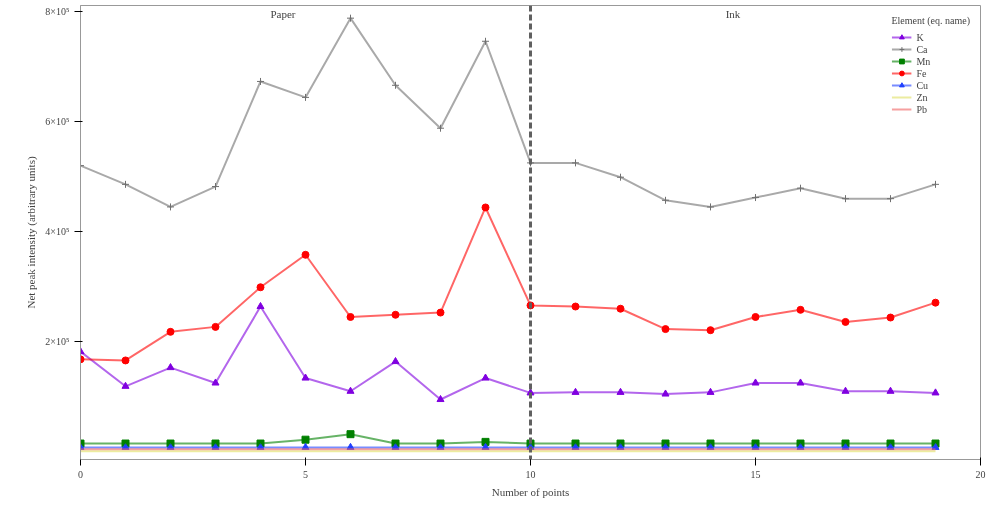 The width and height of the screenshot is (1003, 507). Describe the element at coordinates (57, 121) in the screenshot. I see `y-tick-label: 6×10⁵` at that location.